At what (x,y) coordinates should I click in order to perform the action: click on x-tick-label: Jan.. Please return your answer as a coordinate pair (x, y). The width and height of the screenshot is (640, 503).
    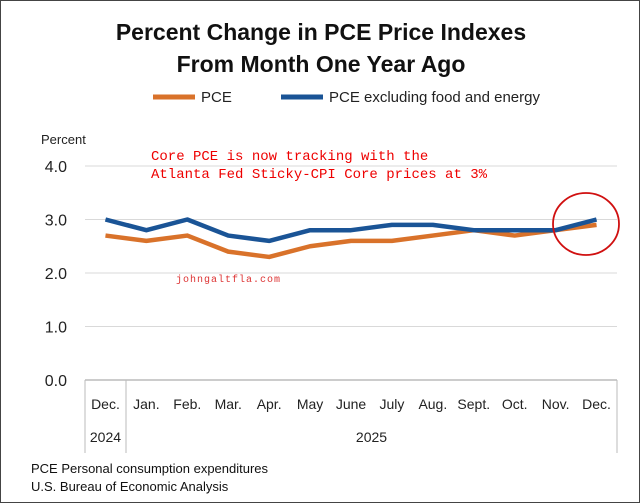
    Looking at the image, I should click on (146, 404).